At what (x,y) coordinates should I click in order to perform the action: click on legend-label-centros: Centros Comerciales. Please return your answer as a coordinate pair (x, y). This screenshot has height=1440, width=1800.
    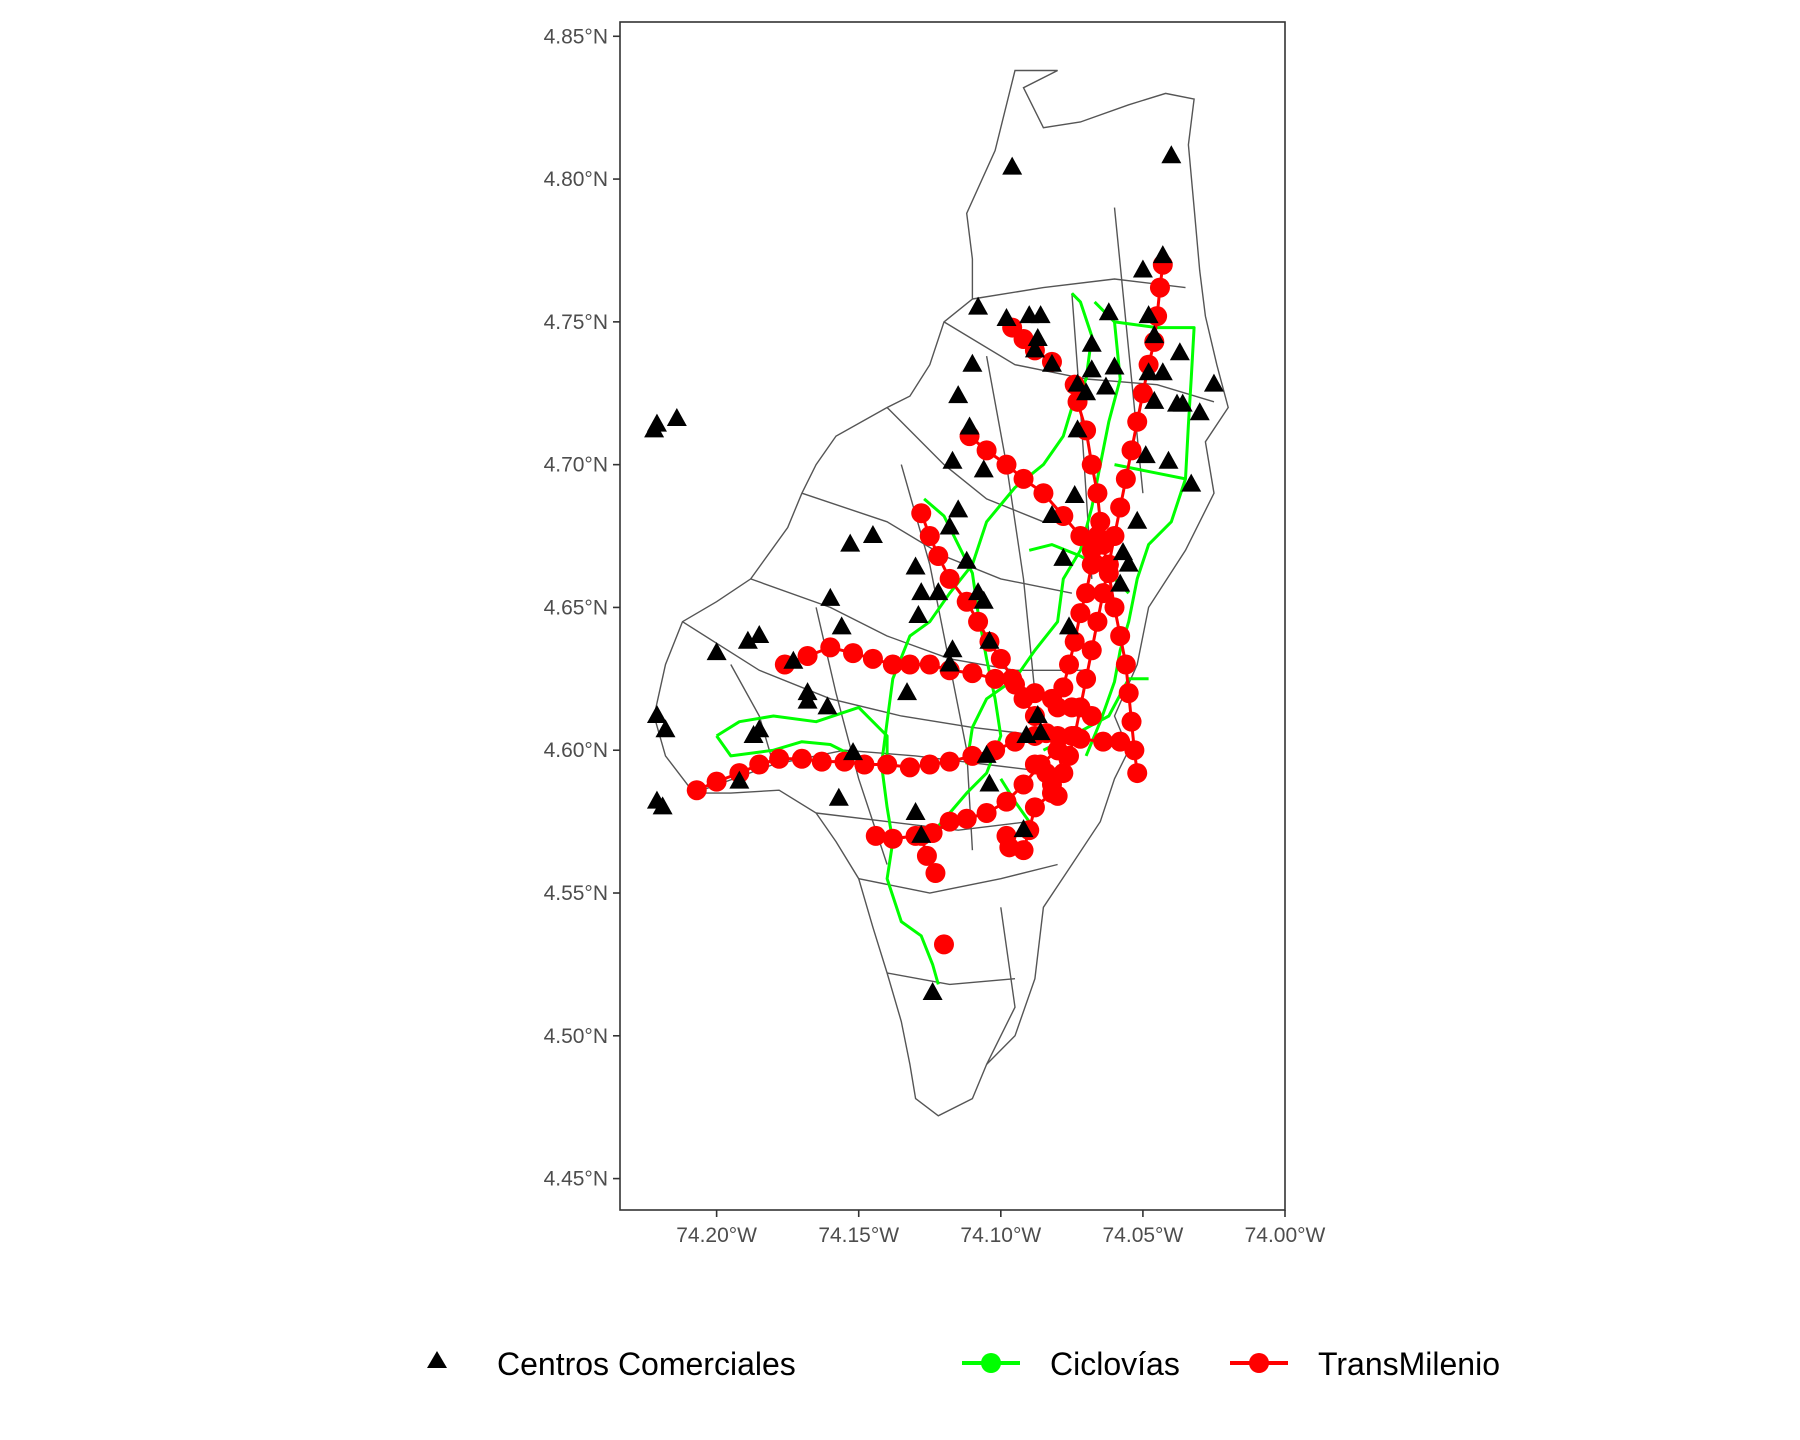
    Looking at the image, I should click on (646, 1364).